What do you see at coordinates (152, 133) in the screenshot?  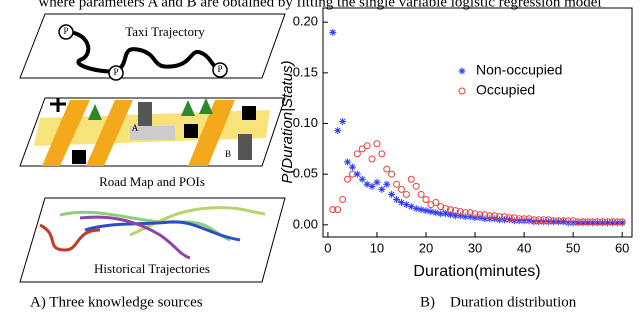 I see `block` at bounding box center [152, 133].